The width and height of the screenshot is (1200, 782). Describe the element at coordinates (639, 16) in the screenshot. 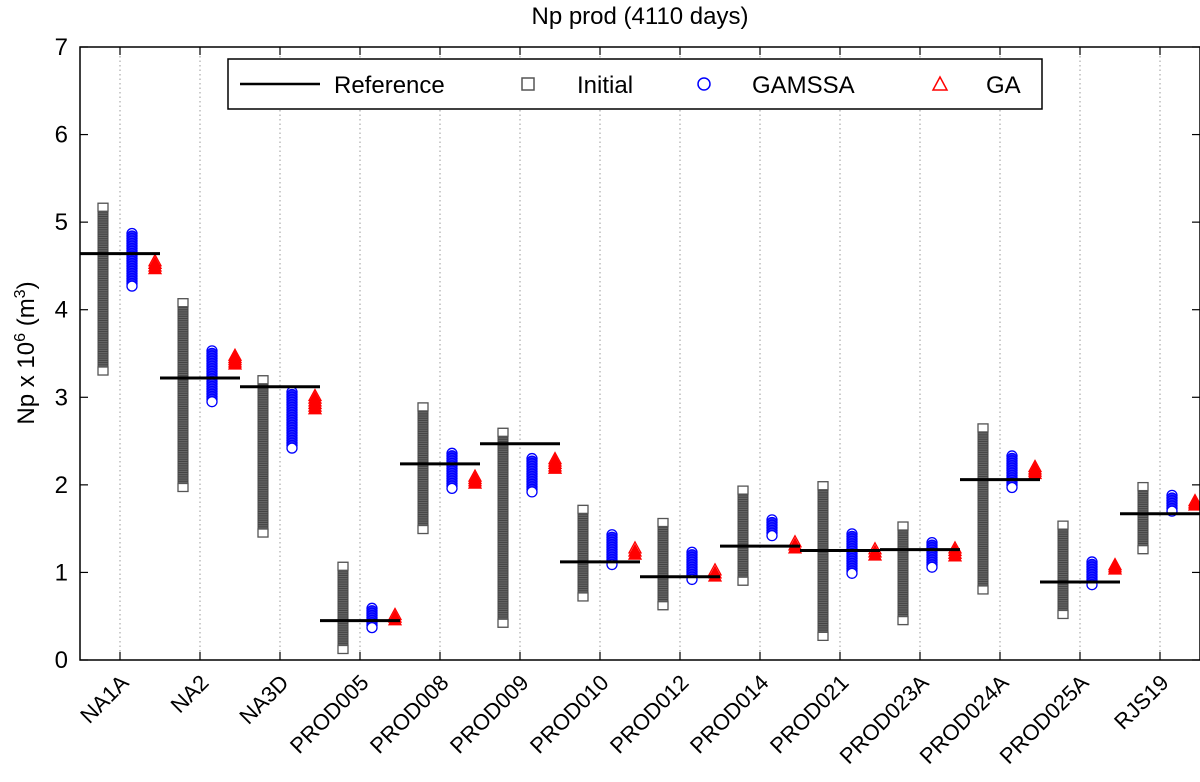

I see `chart-title: Np prod (4110 days)` at that location.